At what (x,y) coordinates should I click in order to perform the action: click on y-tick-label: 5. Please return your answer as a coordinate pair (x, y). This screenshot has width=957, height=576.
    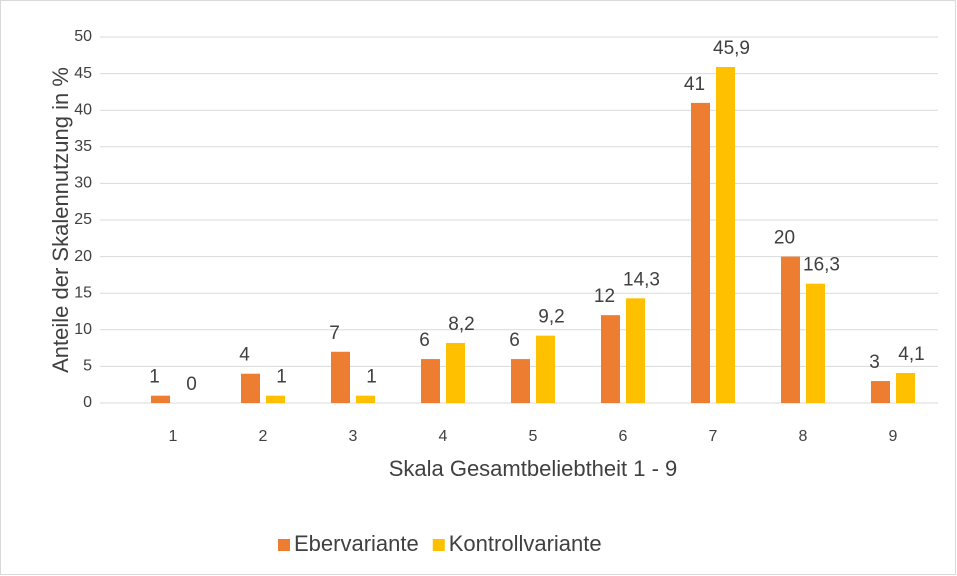
    Looking at the image, I should click on (87, 366).